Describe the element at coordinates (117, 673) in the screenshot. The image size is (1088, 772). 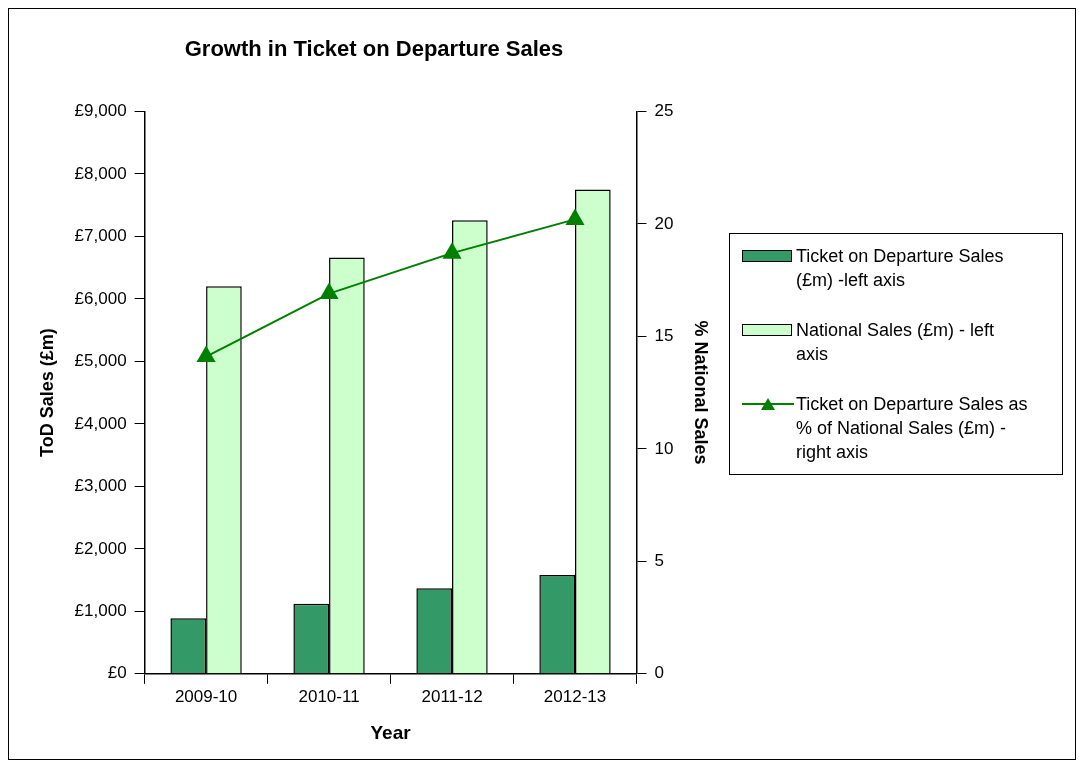
I see `y-tick-label: £0` at that location.